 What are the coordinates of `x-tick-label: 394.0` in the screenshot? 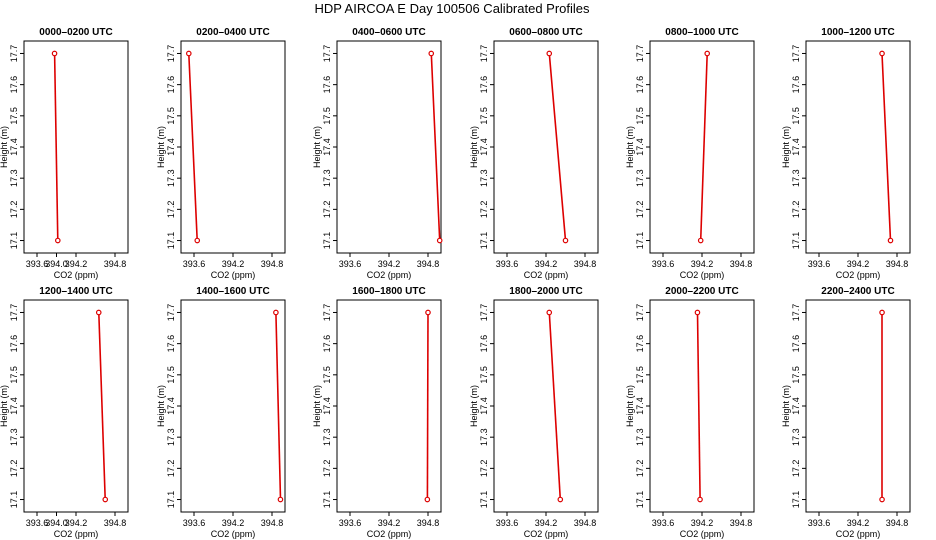 It's located at (56, 523).